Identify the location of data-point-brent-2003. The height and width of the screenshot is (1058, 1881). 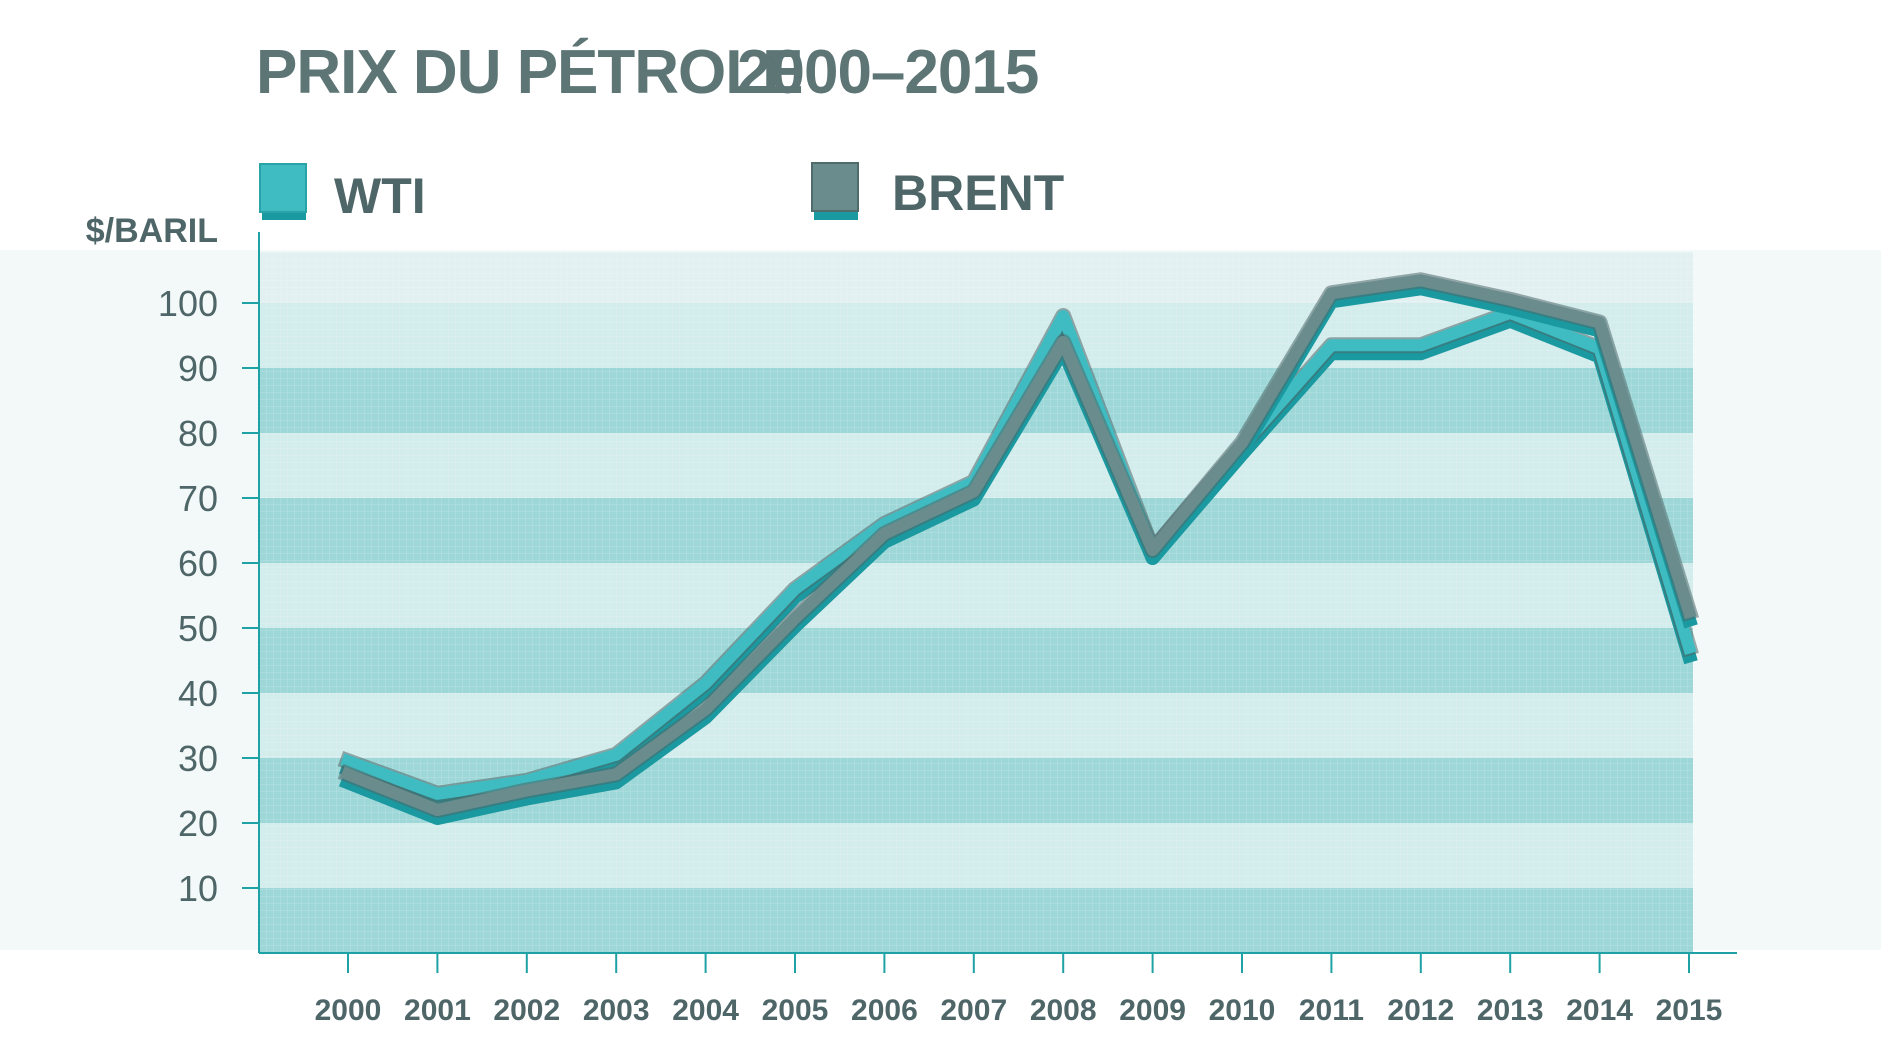
(616, 774).